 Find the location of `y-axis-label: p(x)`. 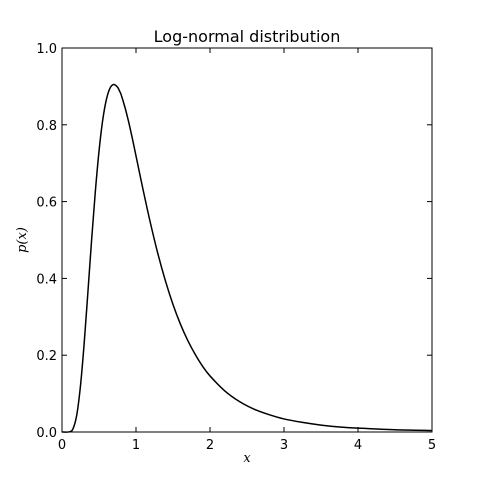

y-axis-label: p(x) is located at coordinates (22, 240).